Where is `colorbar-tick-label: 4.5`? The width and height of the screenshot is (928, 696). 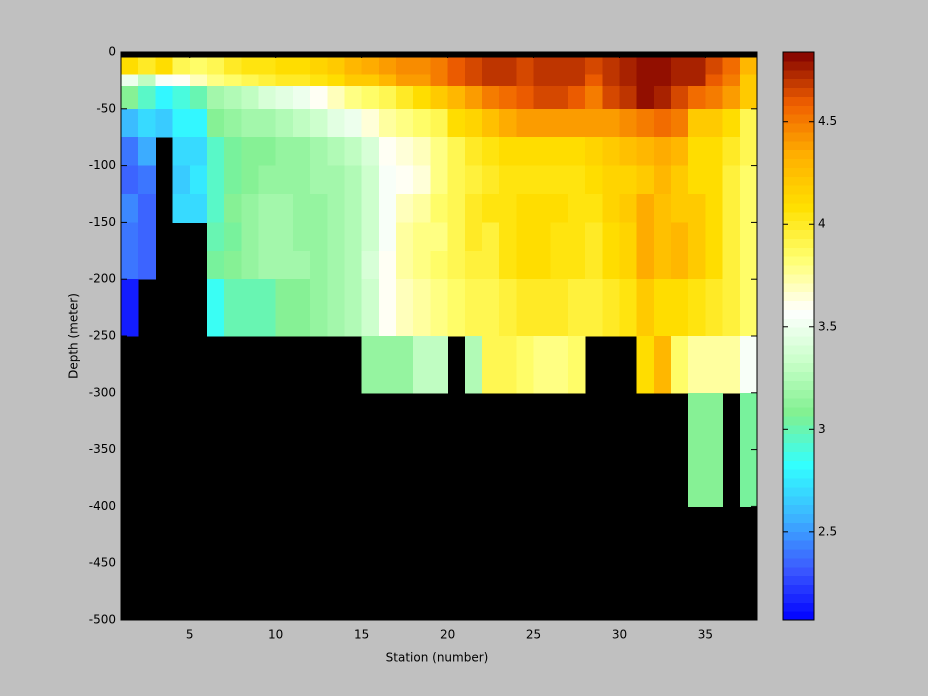
colorbar-tick-label: 4.5 is located at coordinates (827, 121).